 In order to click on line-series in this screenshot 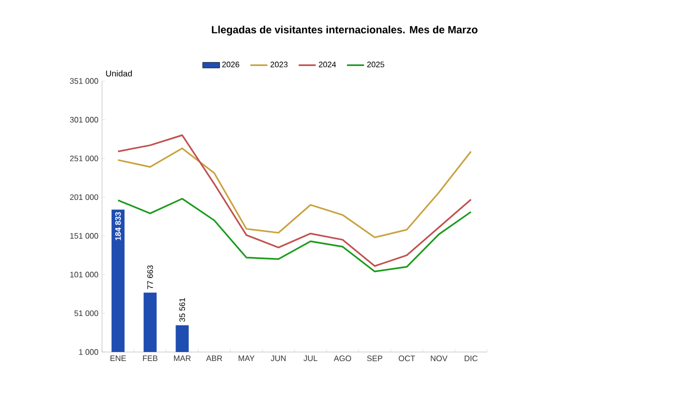, I will do `click(294, 193)`.